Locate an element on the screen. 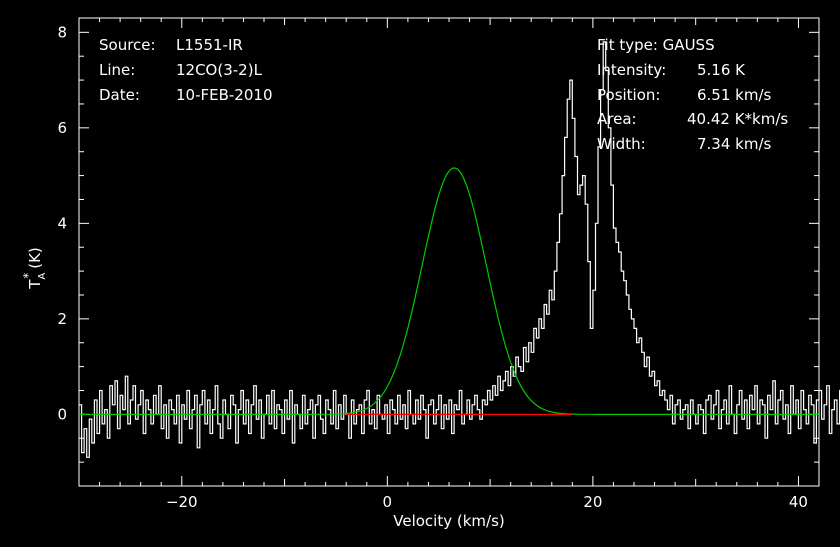 The width and height of the screenshot is (840, 547). y-tick-label: 0 is located at coordinates (62, 414).